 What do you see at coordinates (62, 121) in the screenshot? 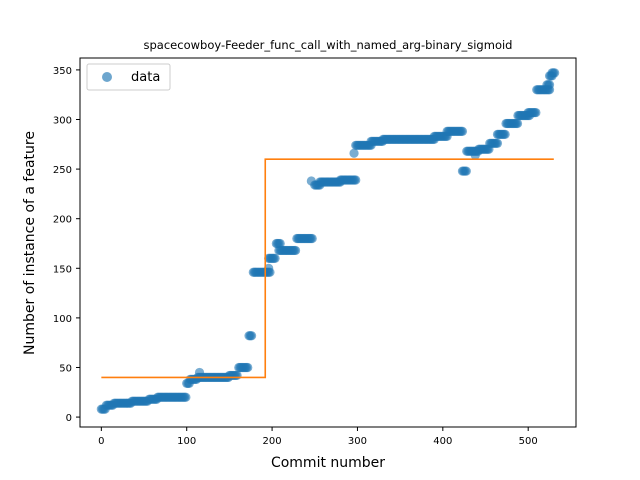
I see `y-tick-label: 300` at bounding box center [62, 121].